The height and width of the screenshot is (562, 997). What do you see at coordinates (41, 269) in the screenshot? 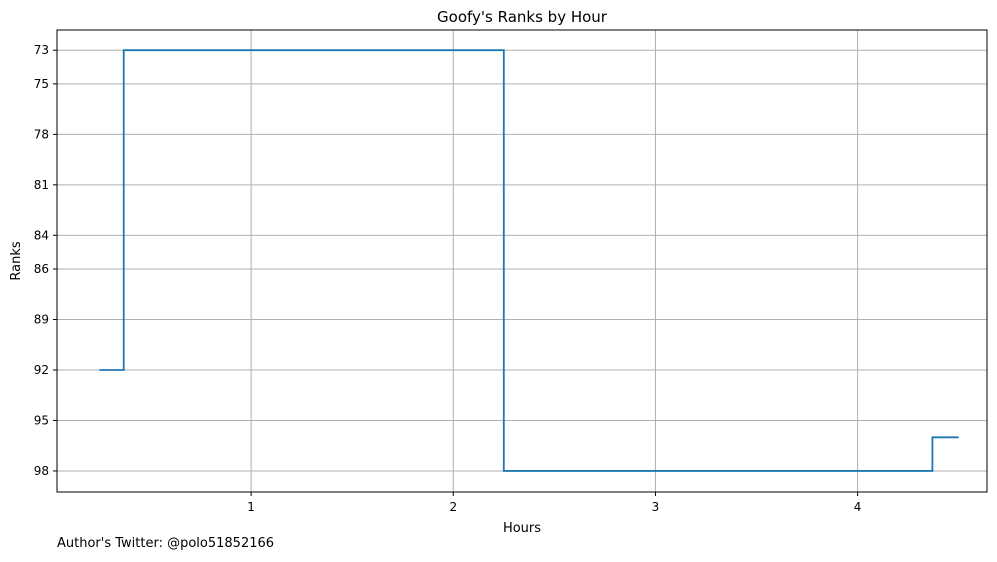
I see `y-tick-label: 86` at bounding box center [41, 269].